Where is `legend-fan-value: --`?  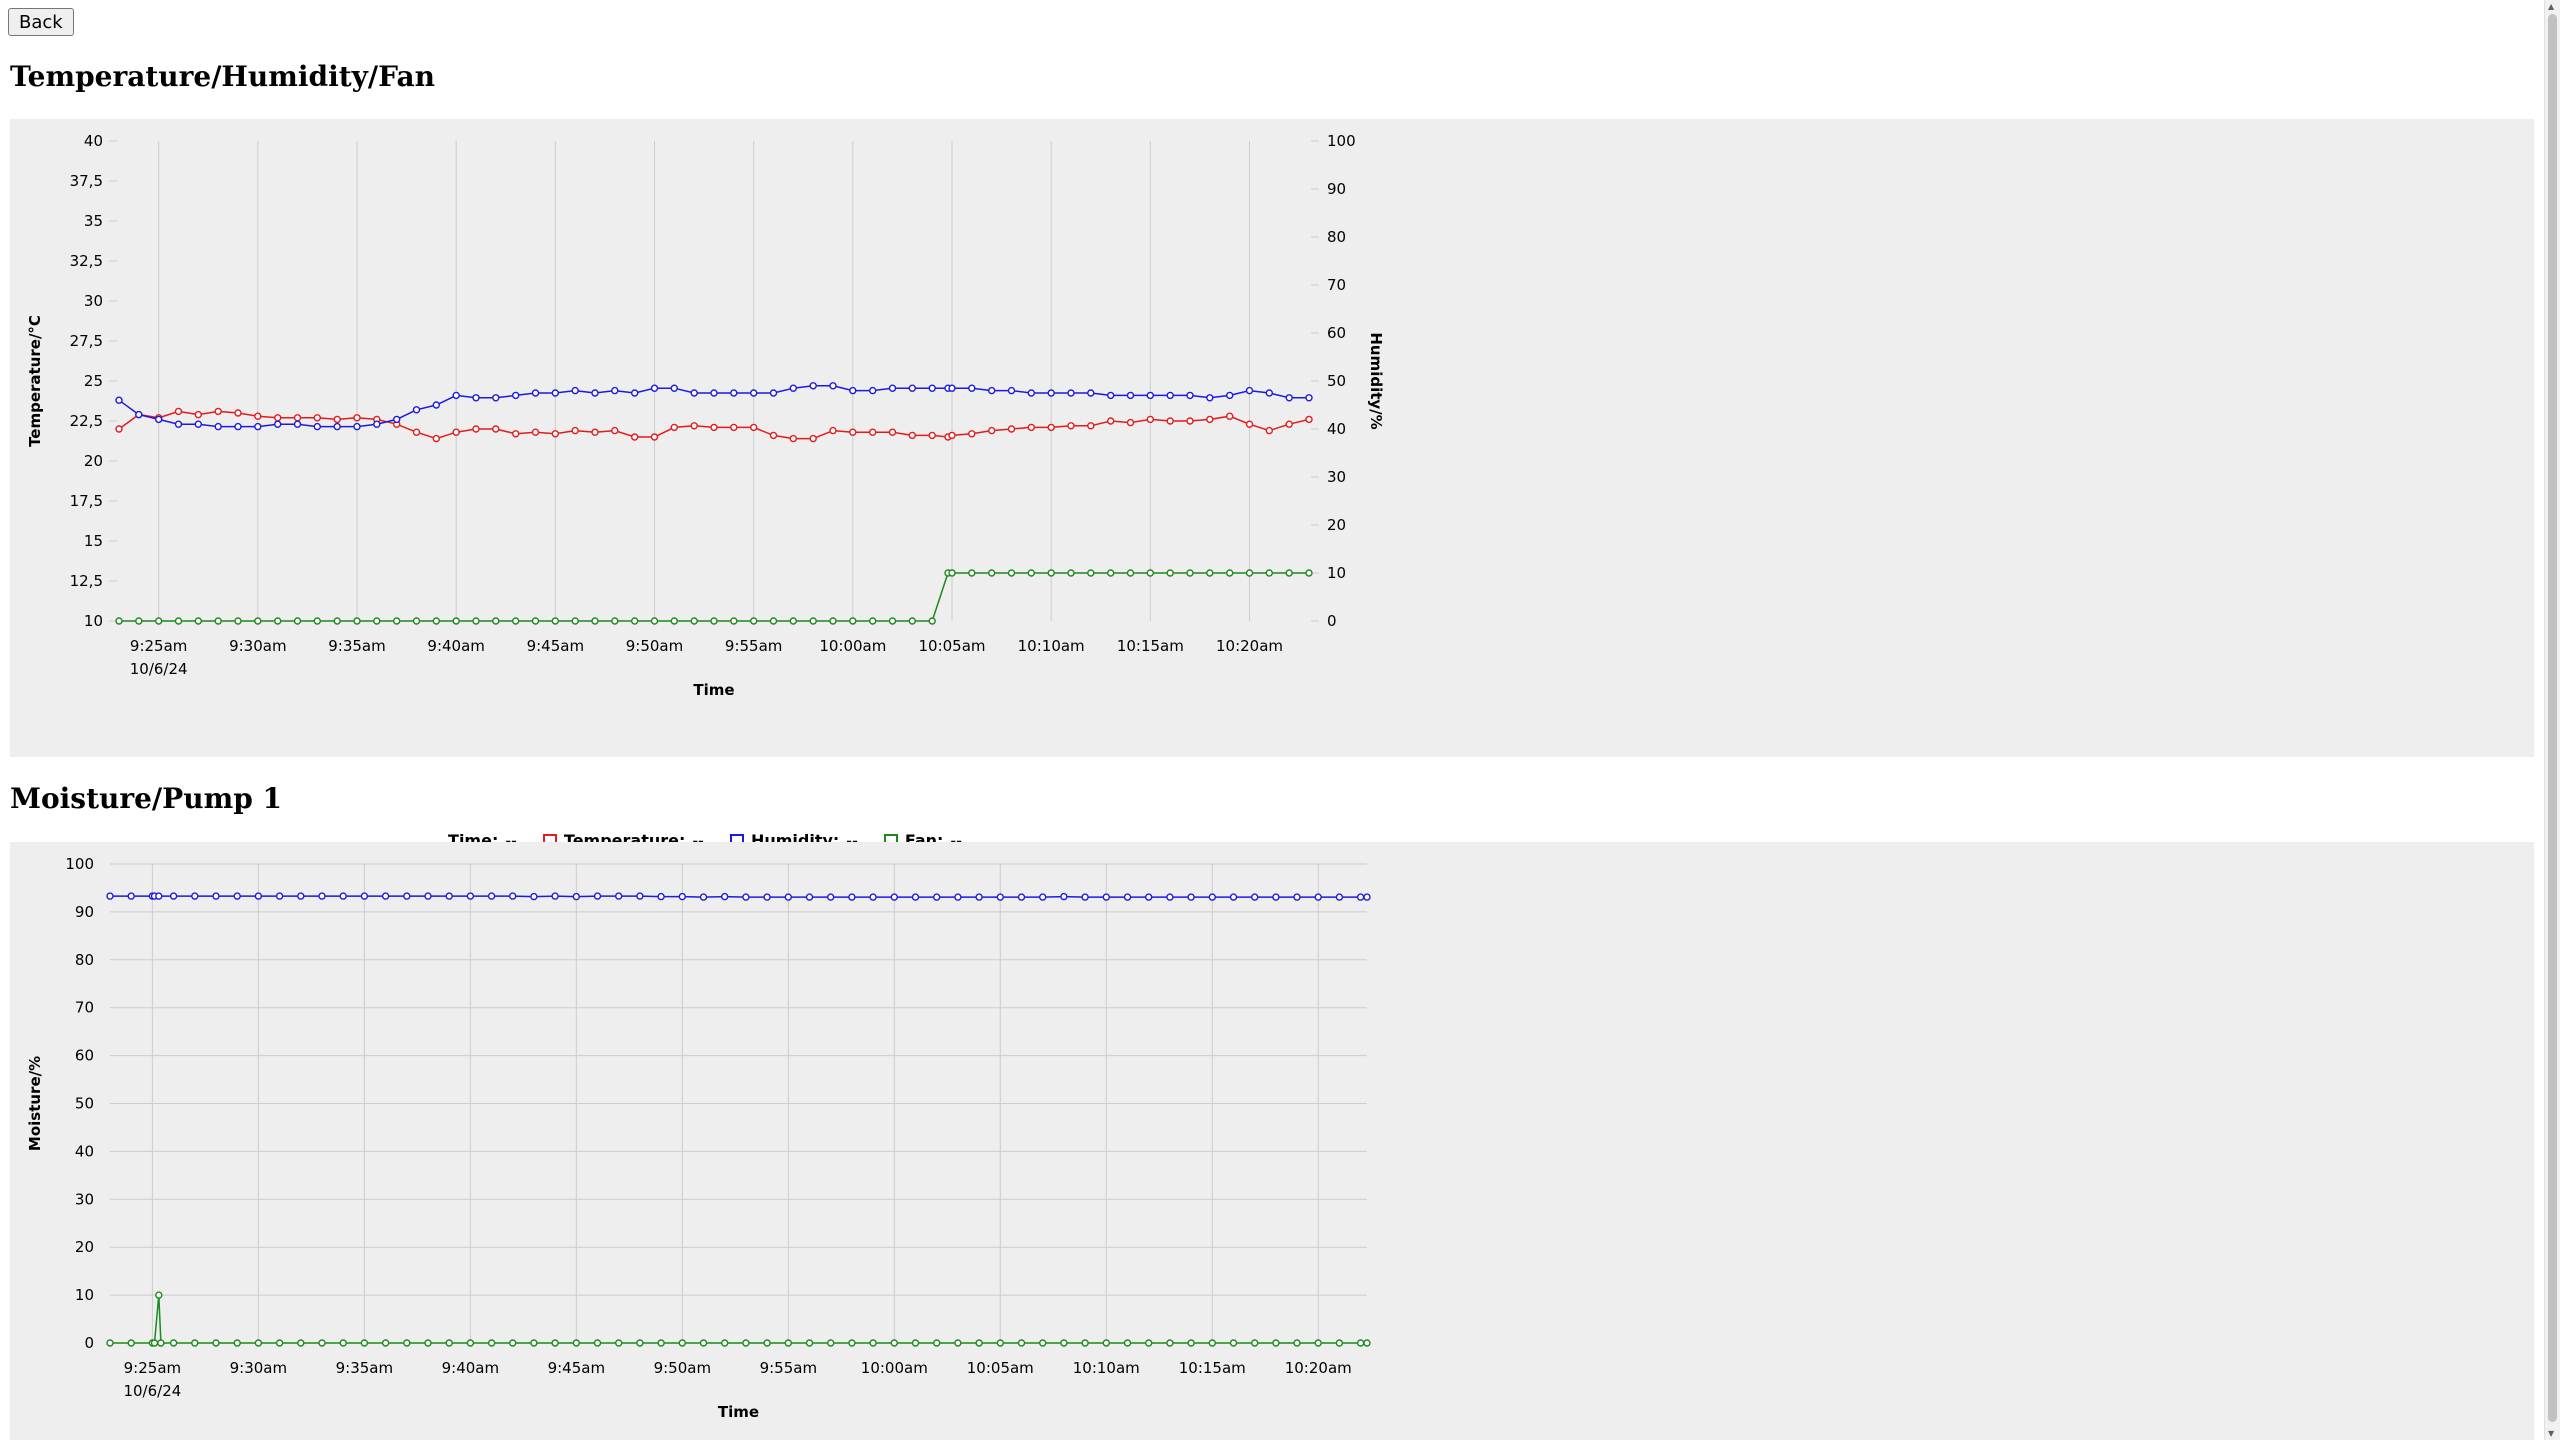
legend-fan-value: -- is located at coordinates (956, 840).